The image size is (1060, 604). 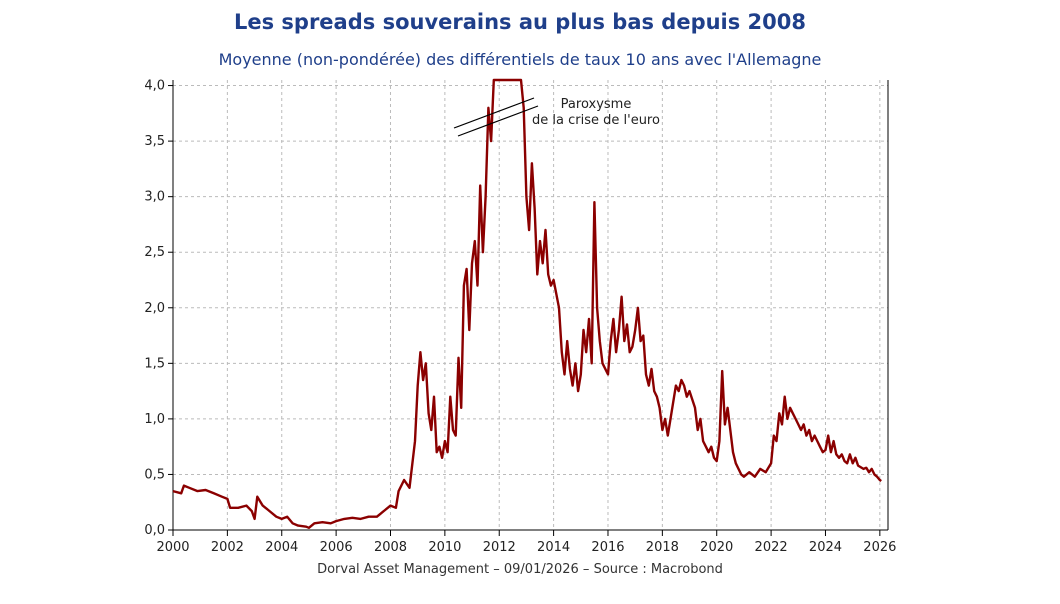 I want to click on y-tick-label: 1,0, so click(x=154, y=419).